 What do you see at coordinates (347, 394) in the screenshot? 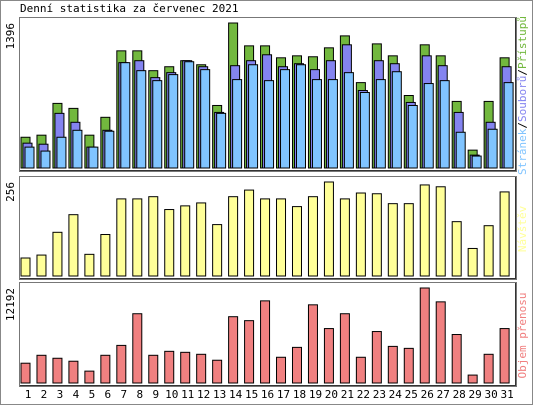
I see `x-tick-label: 21` at bounding box center [347, 394].